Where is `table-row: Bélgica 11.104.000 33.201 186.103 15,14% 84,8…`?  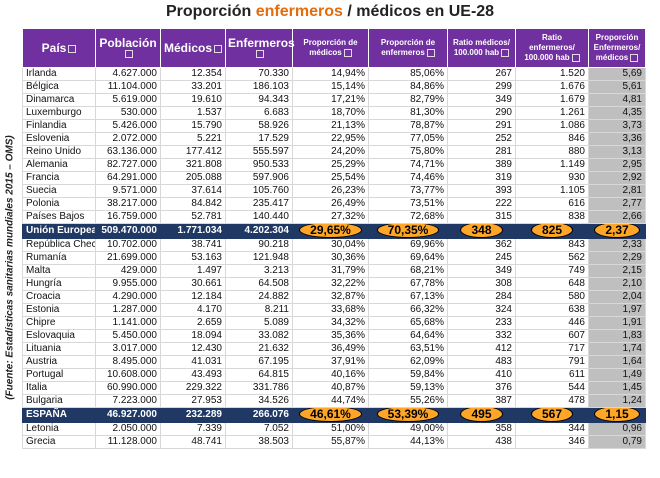
table-row: Bélgica 11.104.000 33.201 186.103 15,14% 84,8… is located at coordinates (334, 87).